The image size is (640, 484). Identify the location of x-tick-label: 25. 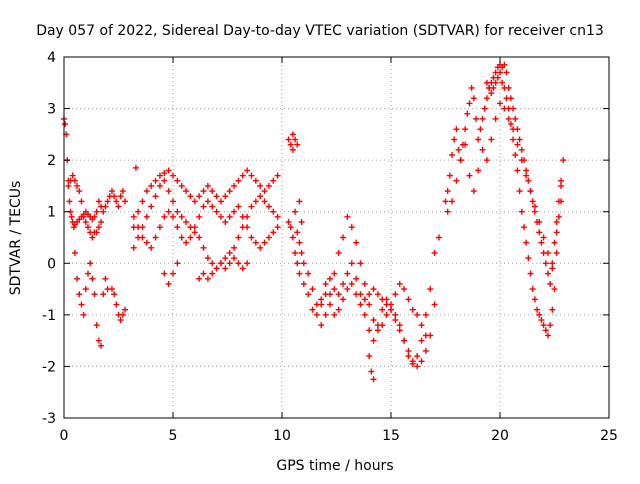
(609, 436).